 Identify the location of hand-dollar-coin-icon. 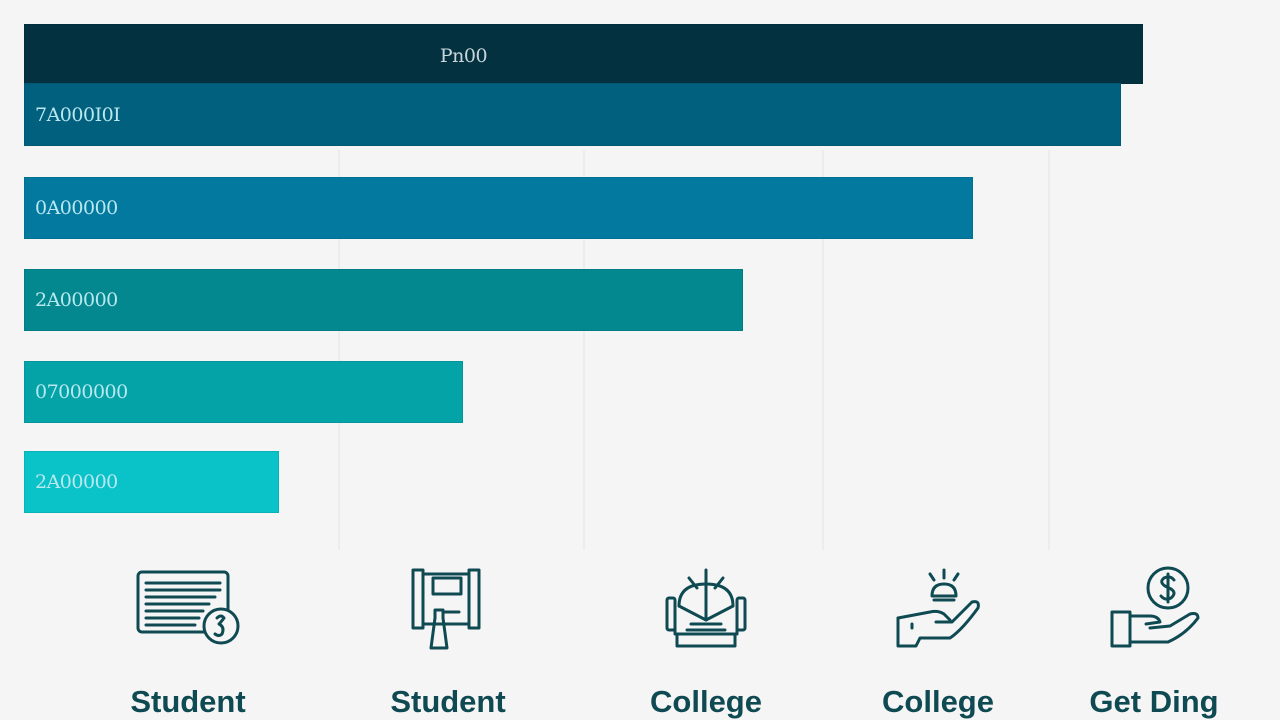
(1155, 607).